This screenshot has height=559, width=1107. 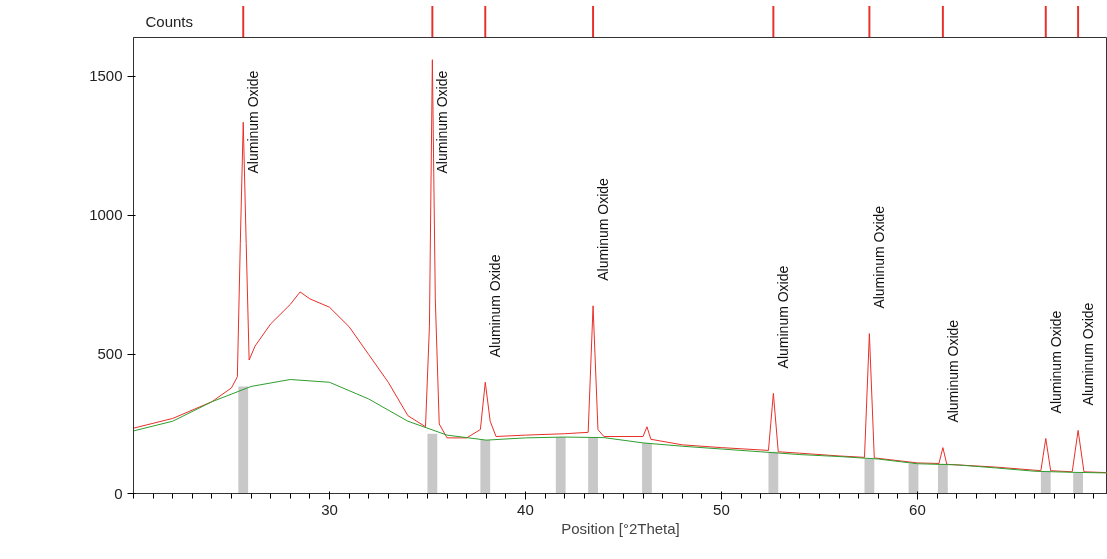 What do you see at coordinates (110, 354) in the screenshot?
I see `y-tick-label: 500` at bounding box center [110, 354].